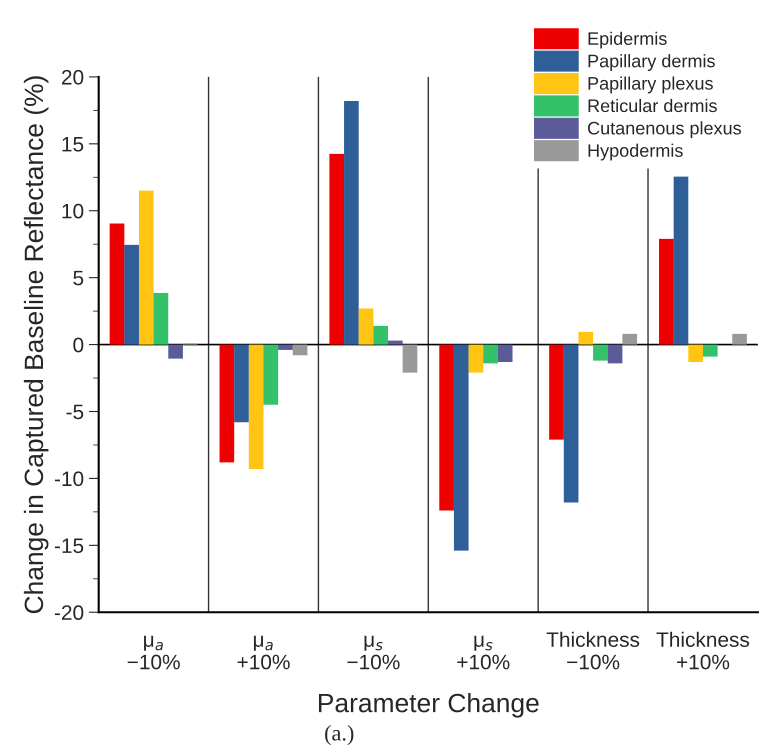 This screenshot has height=754, width=771. Describe the element at coordinates (78, 278) in the screenshot. I see `y-tick-label: 5` at that location.